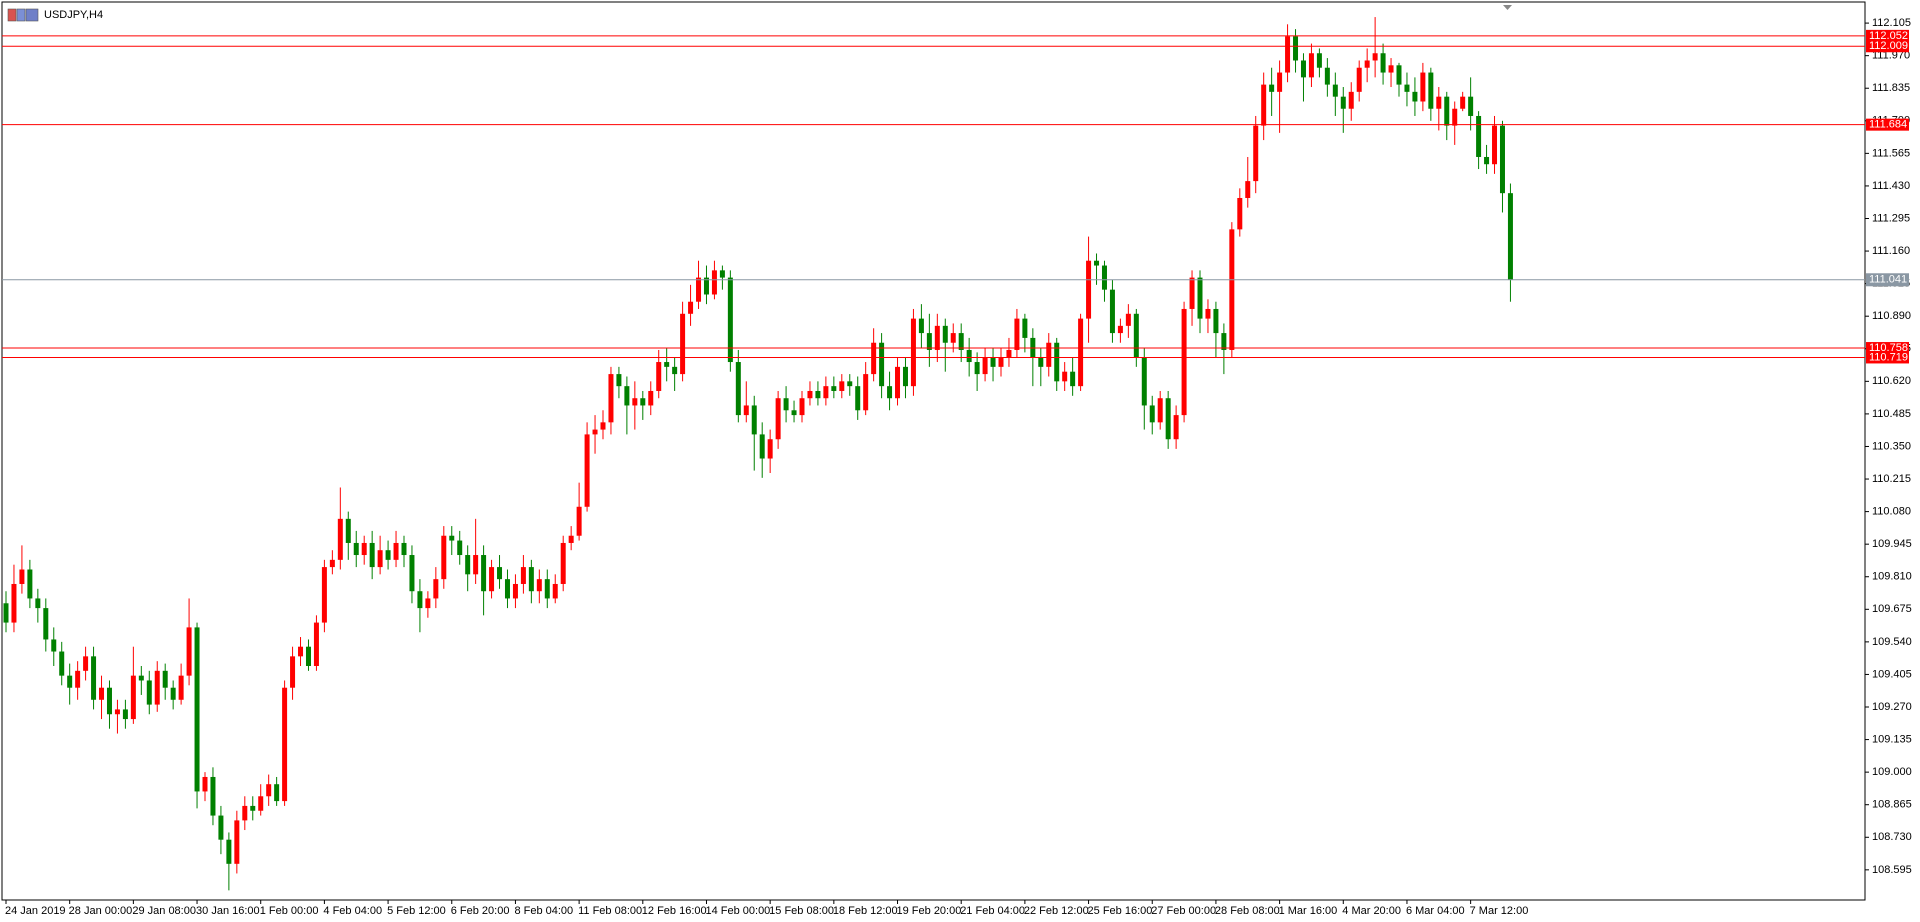 The width and height of the screenshot is (1920, 922). What do you see at coordinates (1056, 911) in the screenshot?
I see `x-tick-label: 22 Feb 12:00` at bounding box center [1056, 911].